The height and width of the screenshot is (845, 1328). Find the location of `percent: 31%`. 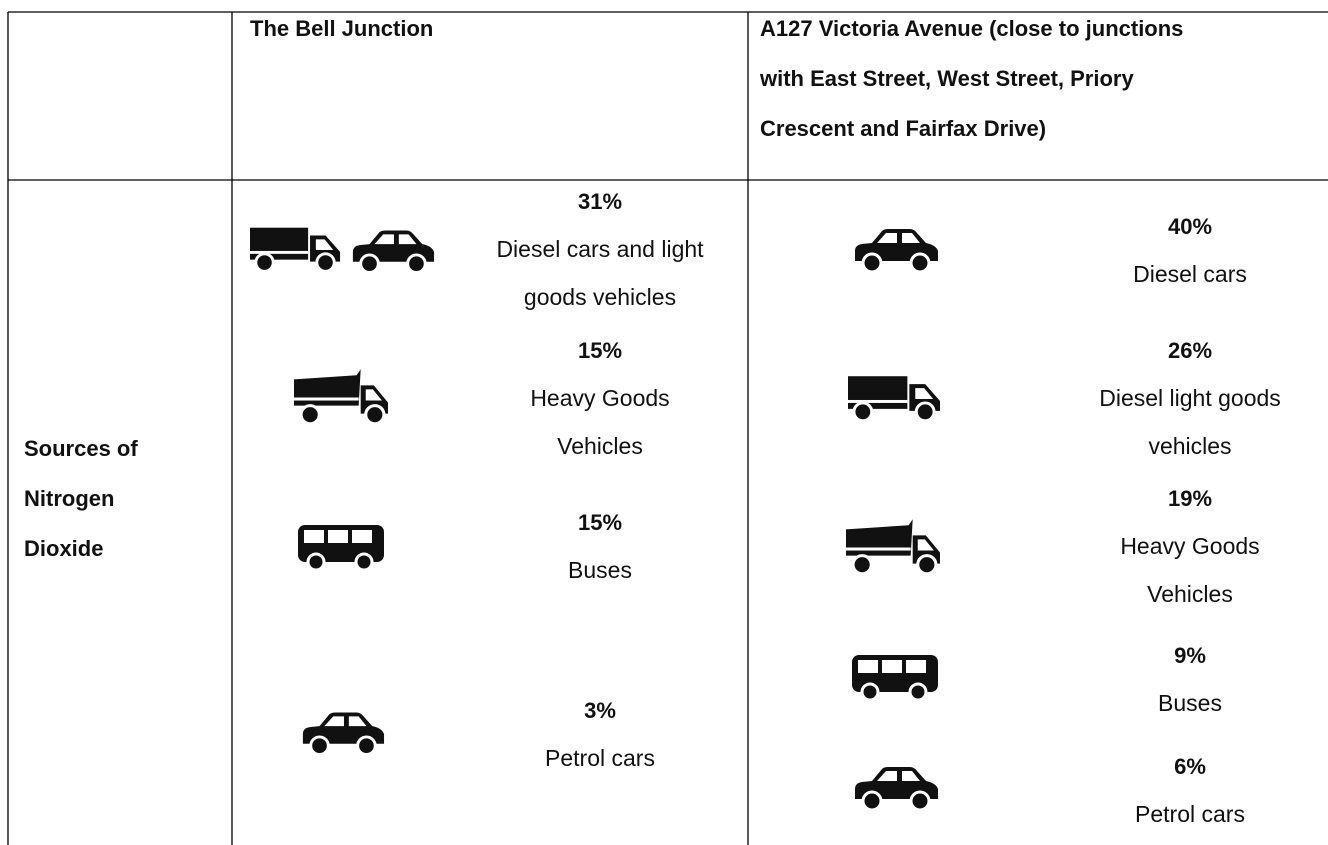

percent: 31% is located at coordinates (600, 201).